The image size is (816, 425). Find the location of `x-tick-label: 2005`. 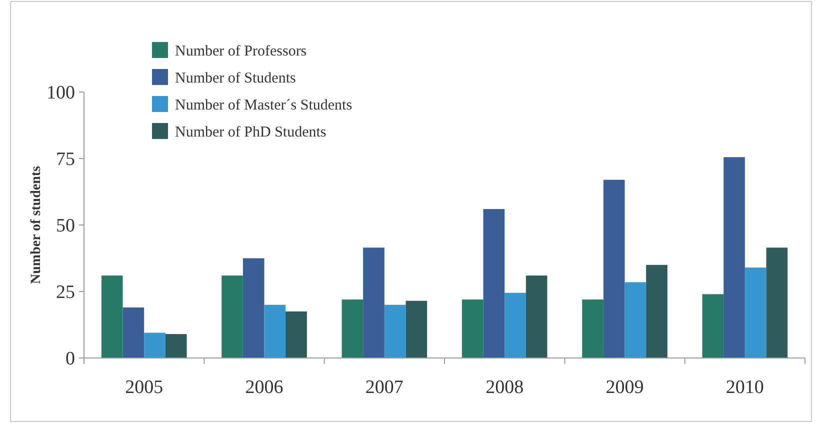

x-tick-label: 2005 is located at coordinates (144, 387).